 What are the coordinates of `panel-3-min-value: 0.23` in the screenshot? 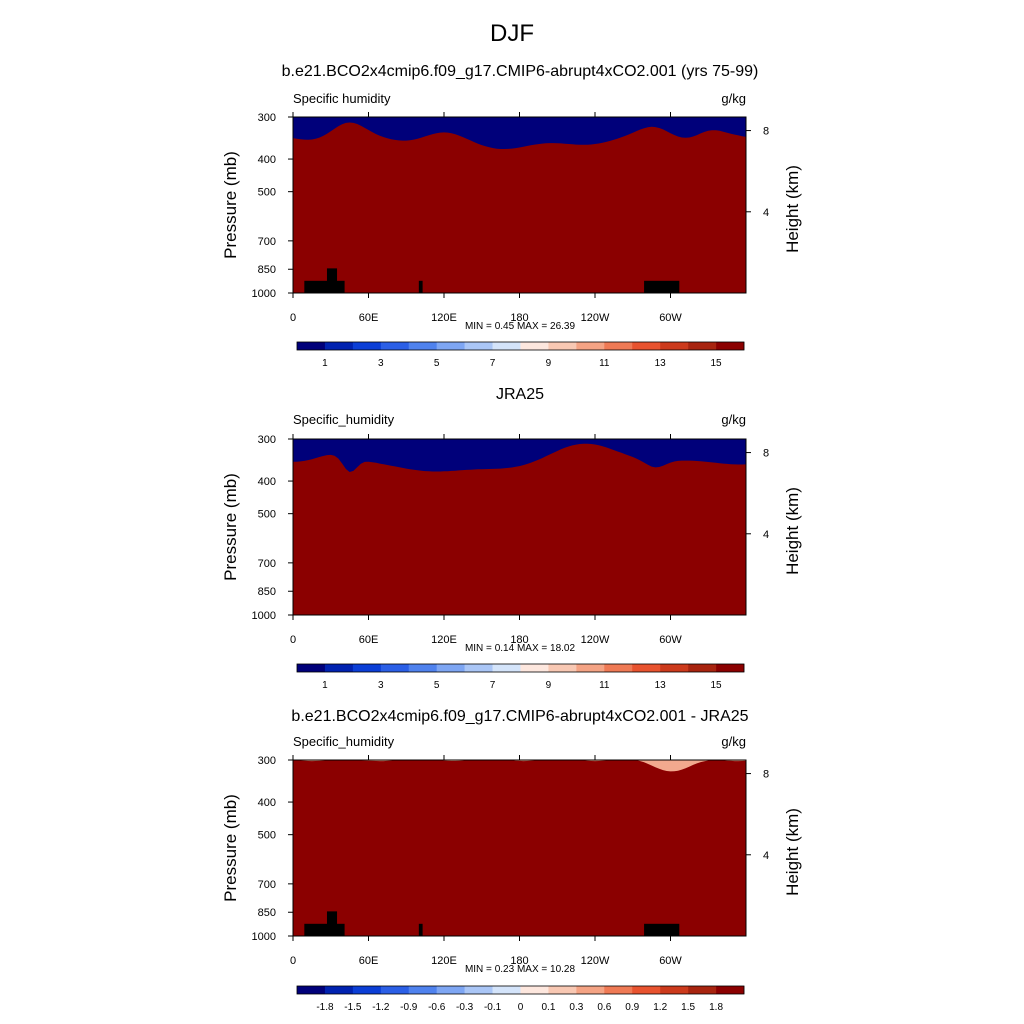 It's located at (504, 969).